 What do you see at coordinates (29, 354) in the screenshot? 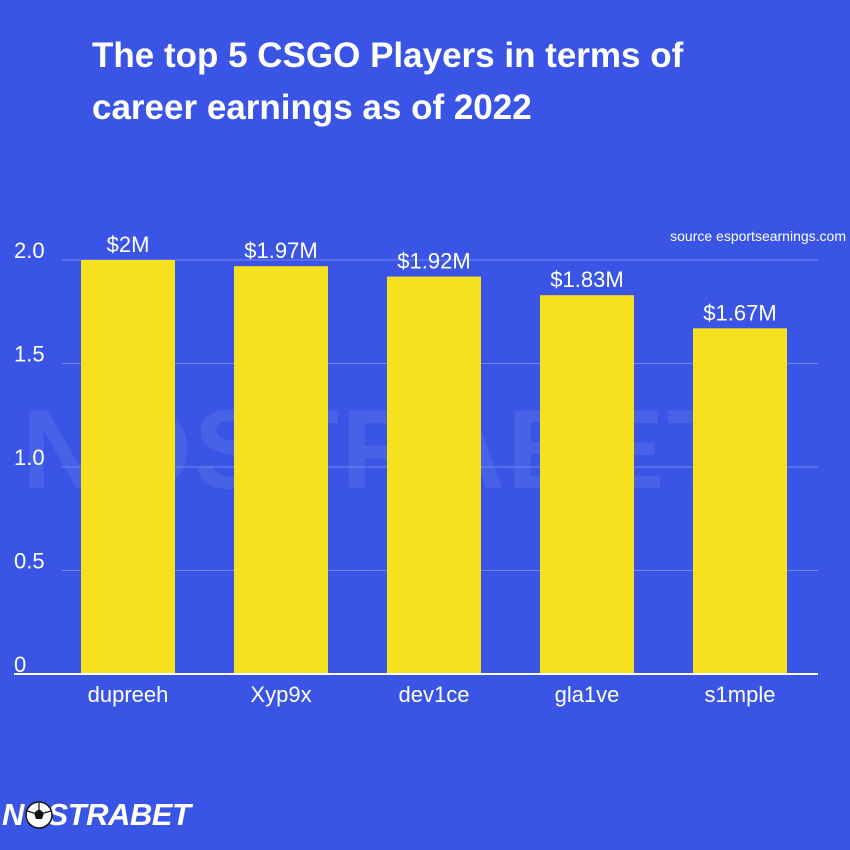
I see `y-tick-label: 1.5` at bounding box center [29, 354].